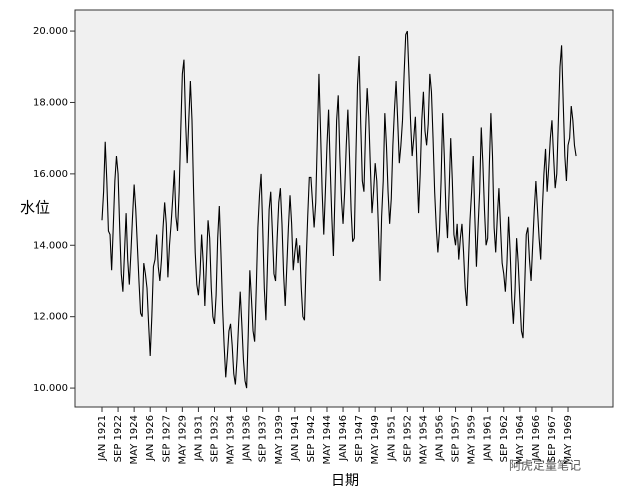 Image resolution: width=625 pixels, height=501 pixels. I want to click on x-tick-label: JAN 1966, so click(536, 438).